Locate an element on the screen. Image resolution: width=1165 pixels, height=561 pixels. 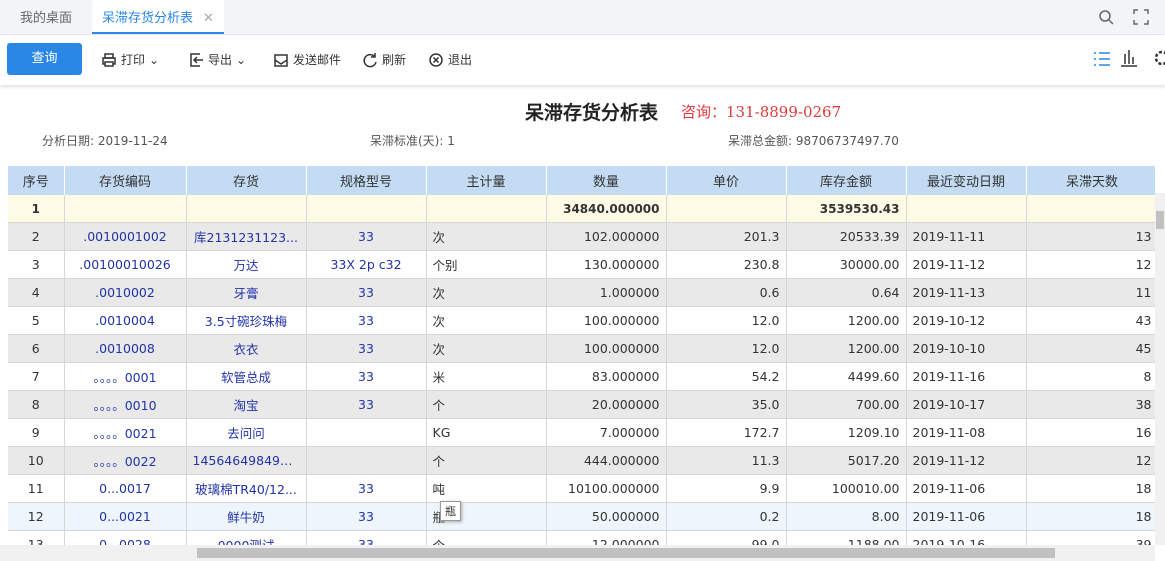
search-icon is located at coordinates (1106, 17).